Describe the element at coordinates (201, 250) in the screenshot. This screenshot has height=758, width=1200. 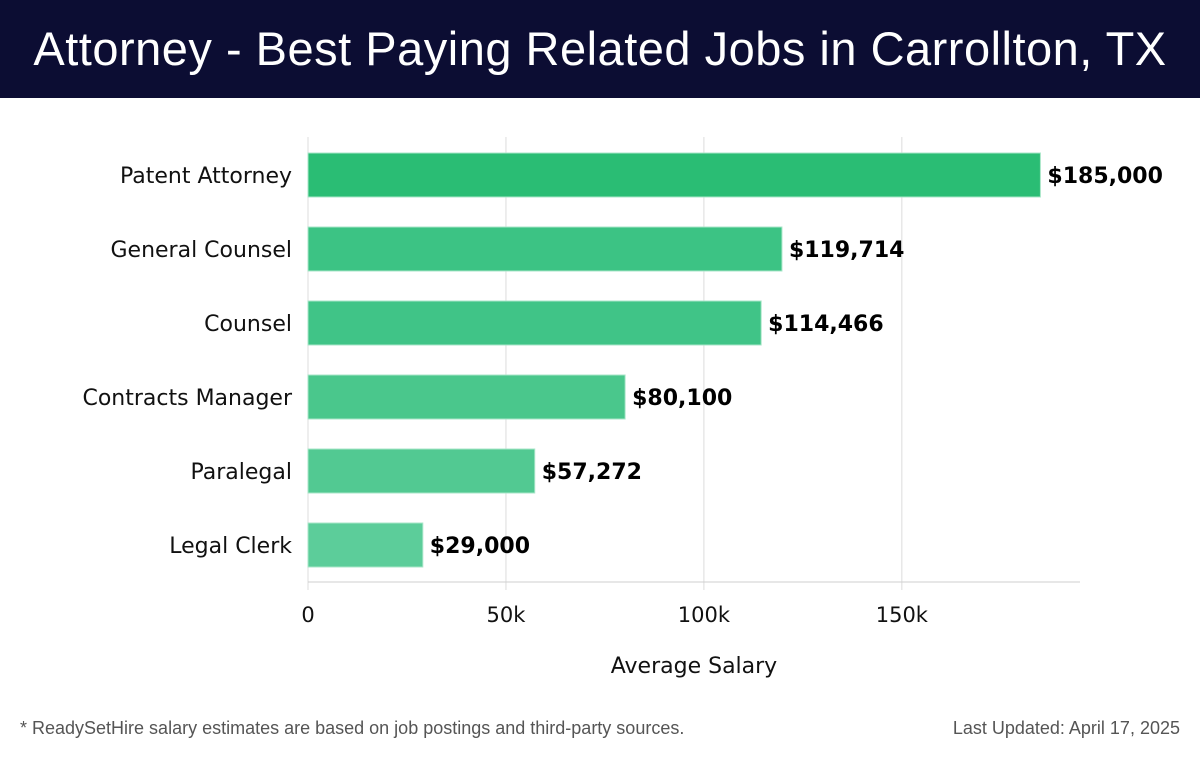
I see `y-category-label: General Counsel` at that location.